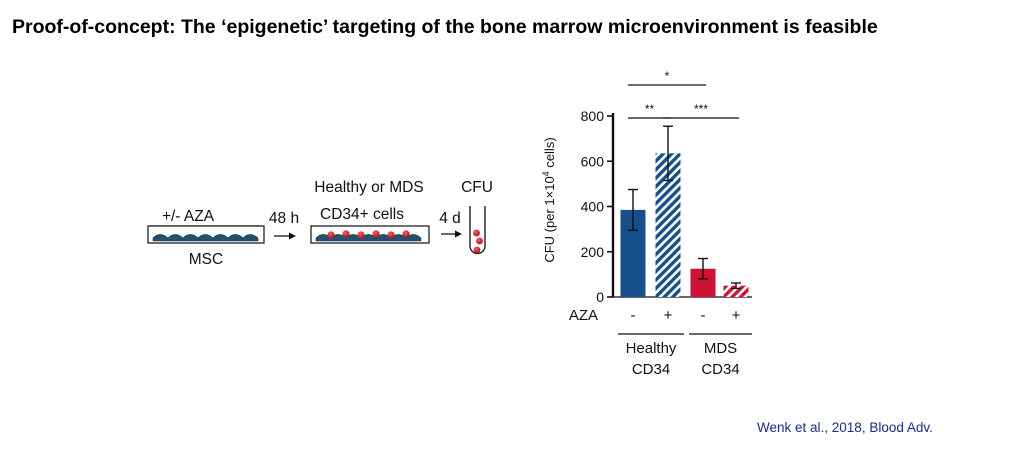 This screenshot has height=464, width=1022. I want to click on y-tick-label: 800, so click(593, 116).